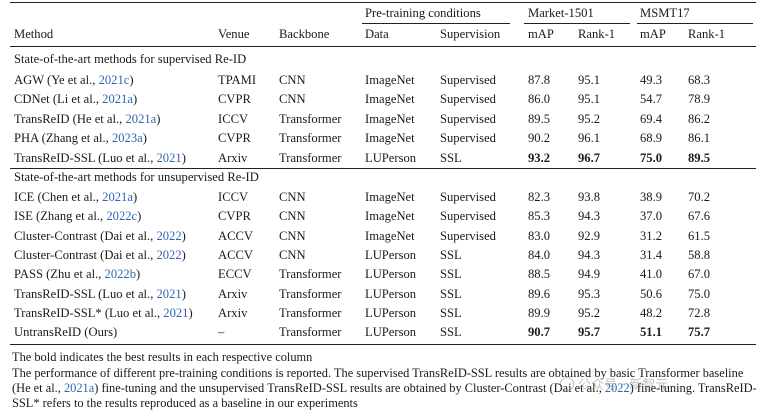 This screenshot has width=767, height=417. What do you see at coordinates (79, 388) in the screenshot?
I see `citation-link: 2021a` at bounding box center [79, 388].